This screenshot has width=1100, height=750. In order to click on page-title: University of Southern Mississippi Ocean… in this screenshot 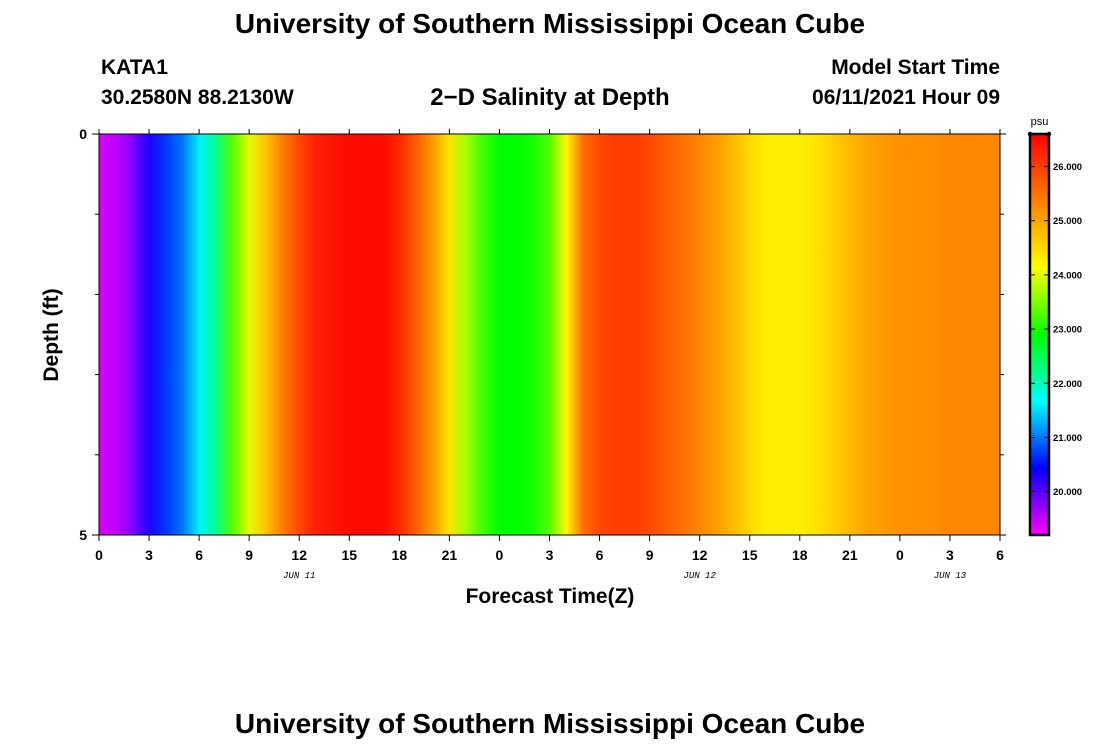, I will do `click(550, 23)`.